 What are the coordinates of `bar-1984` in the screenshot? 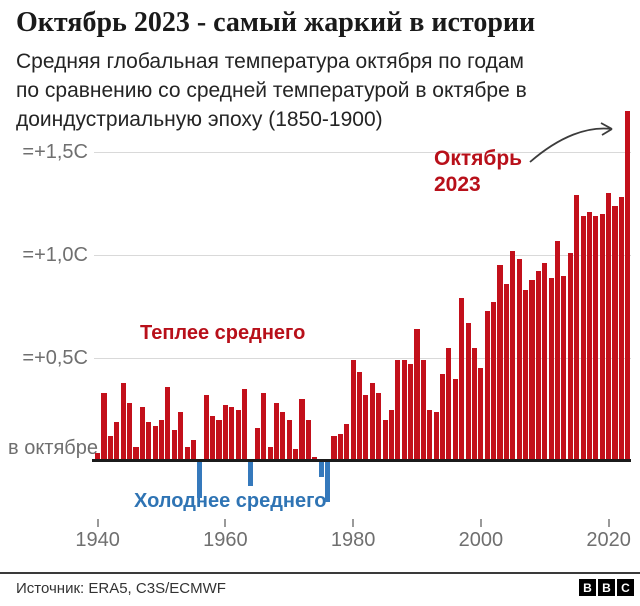 It's located at (379, 427).